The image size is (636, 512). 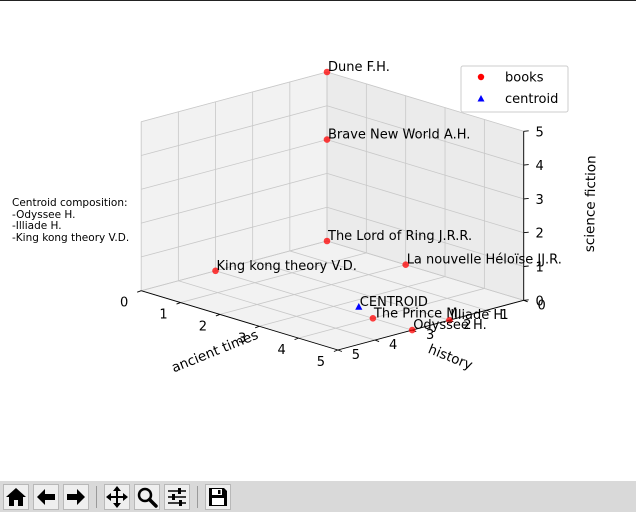 What do you see at coordinates (163, 315) in the screenshot?
I see `y-tick-label: 1` at bounding box center [163, 315].